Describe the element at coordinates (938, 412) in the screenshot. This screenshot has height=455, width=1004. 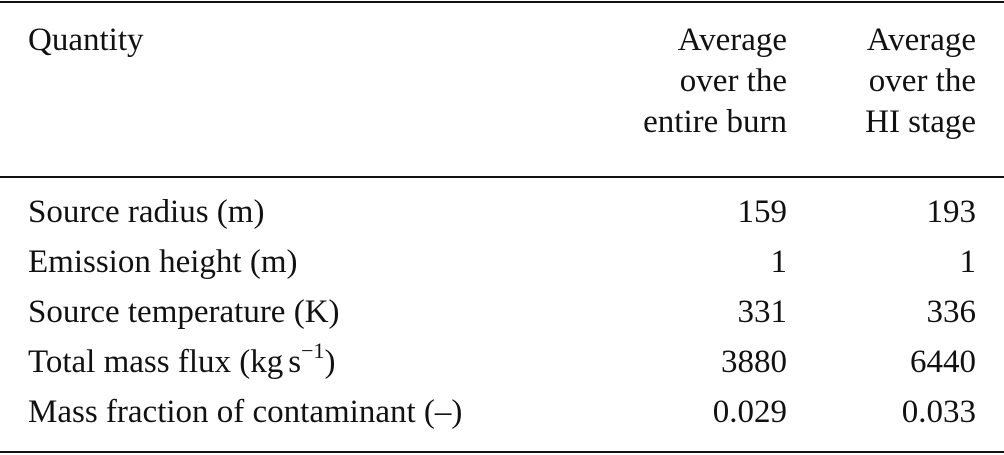
I see `row-value-hi-stage: 0.033` at that location.